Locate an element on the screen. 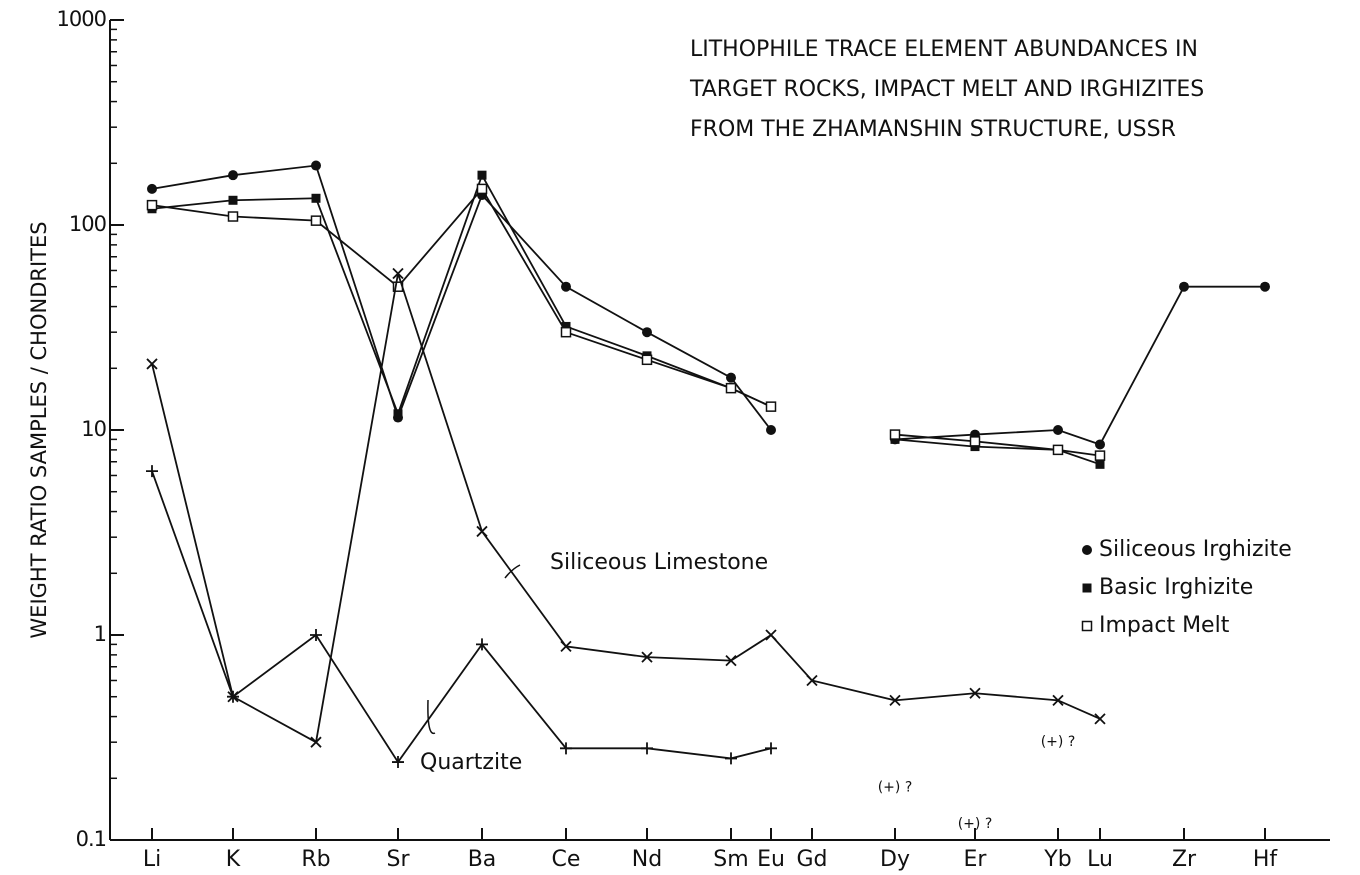  y-tick-label: 0.1 is located at coordinates (91, 839).